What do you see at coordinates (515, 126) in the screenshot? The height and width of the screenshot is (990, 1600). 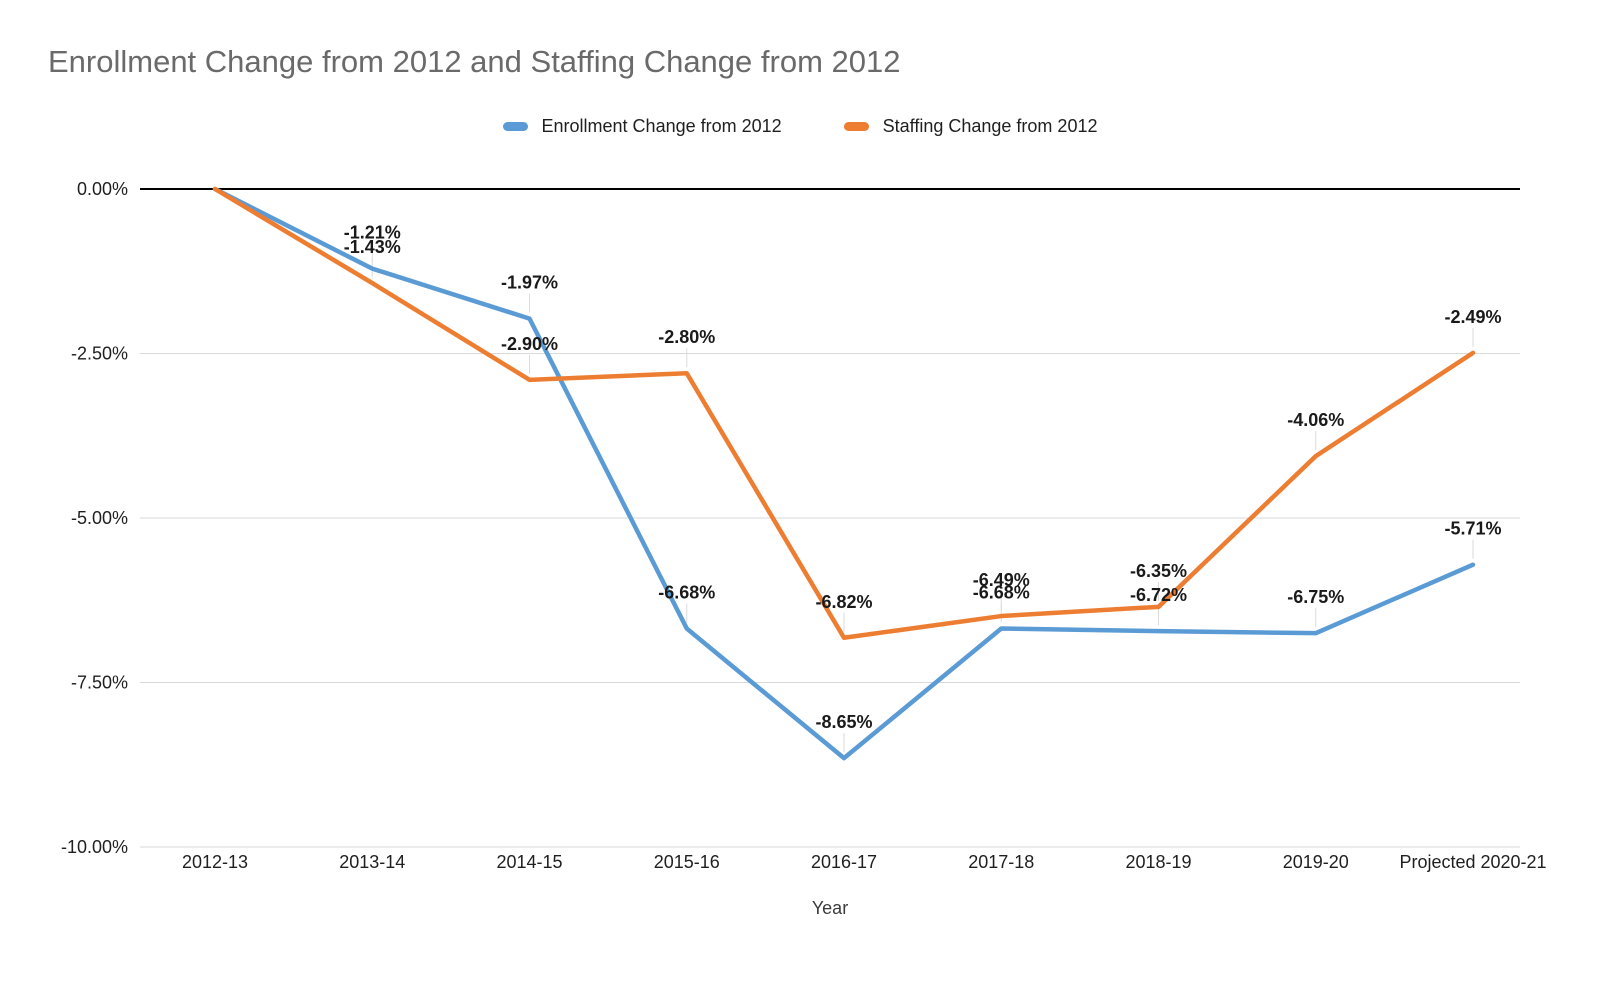 I see `legend-swatch-enrollment-icon` at bounding box center [515, 126].